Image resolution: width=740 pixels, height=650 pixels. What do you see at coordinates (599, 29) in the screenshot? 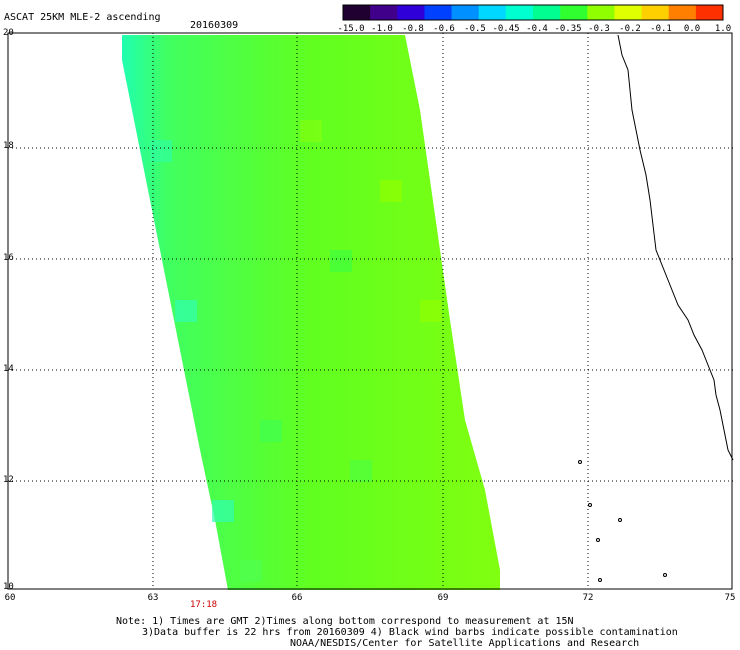
I see `colorbar-label: -0.3` at bounding box center [599, 29].